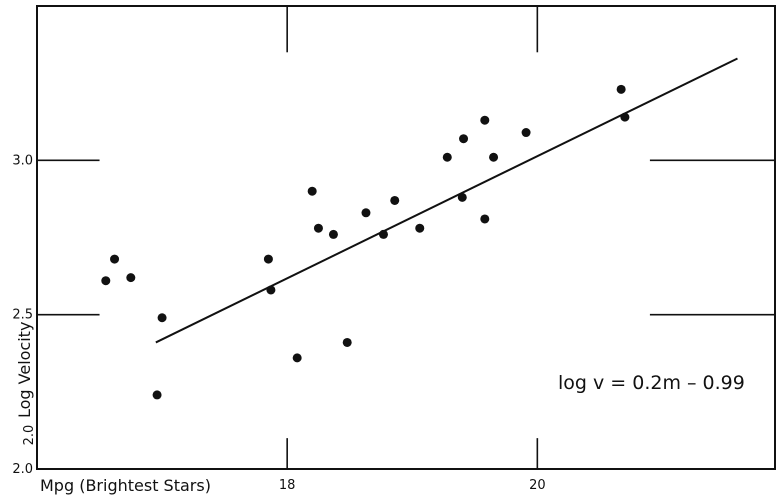 The height and width of the screenshot is (498, 777). I want to click on y-tick-label: 3.0, so click(22, 160).